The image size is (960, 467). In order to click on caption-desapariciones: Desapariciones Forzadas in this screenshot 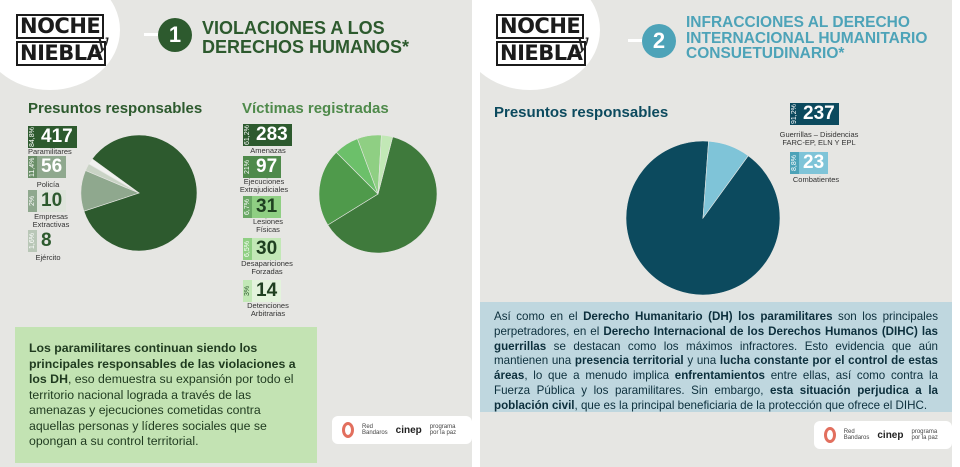, I will do `click(267, 267)`.